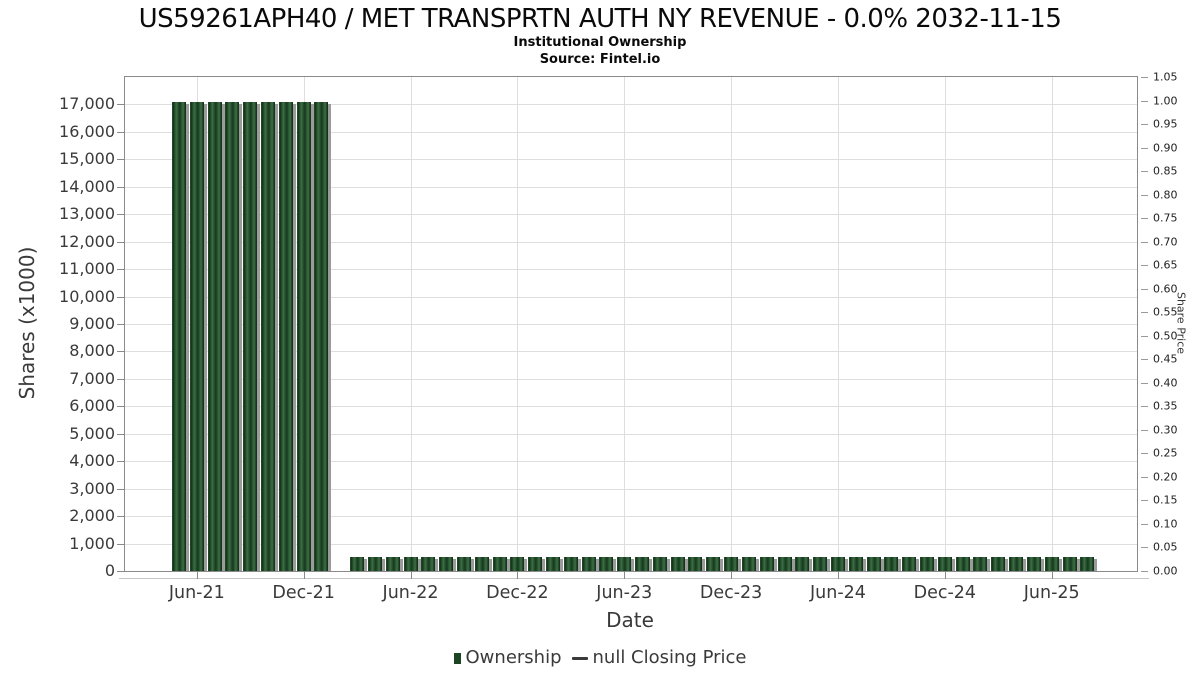 This screenshot has width=1200, height=675. I want to click on y-tick-label: 8,000, so click(92, 351).